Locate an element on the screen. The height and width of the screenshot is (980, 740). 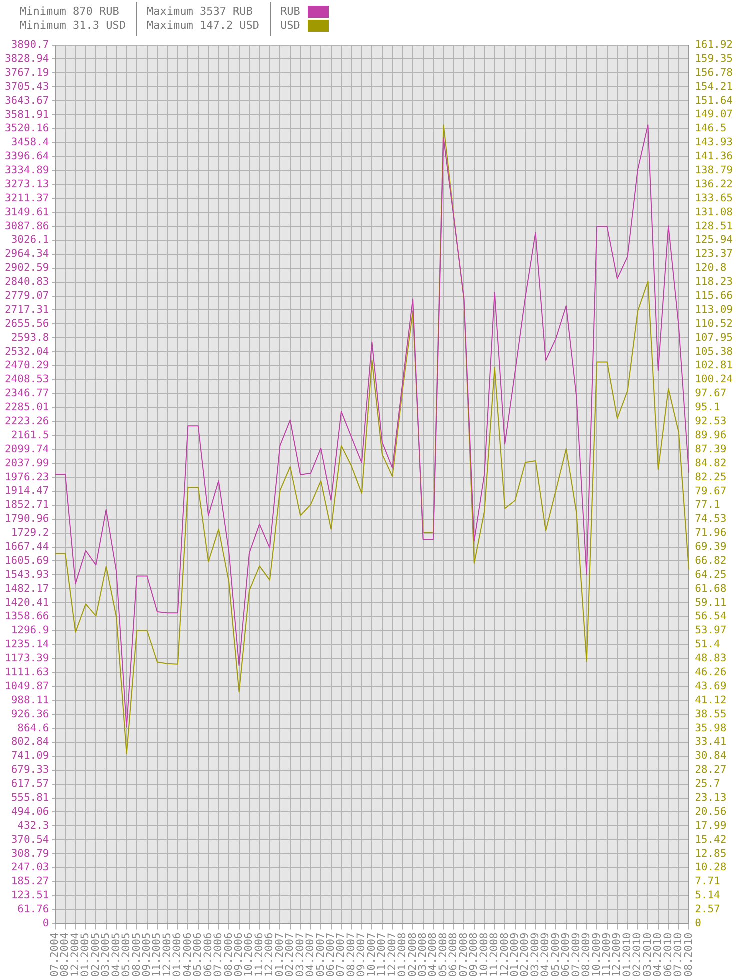
y2-tick-label: 159.35 is located at coordinates (714, 58).